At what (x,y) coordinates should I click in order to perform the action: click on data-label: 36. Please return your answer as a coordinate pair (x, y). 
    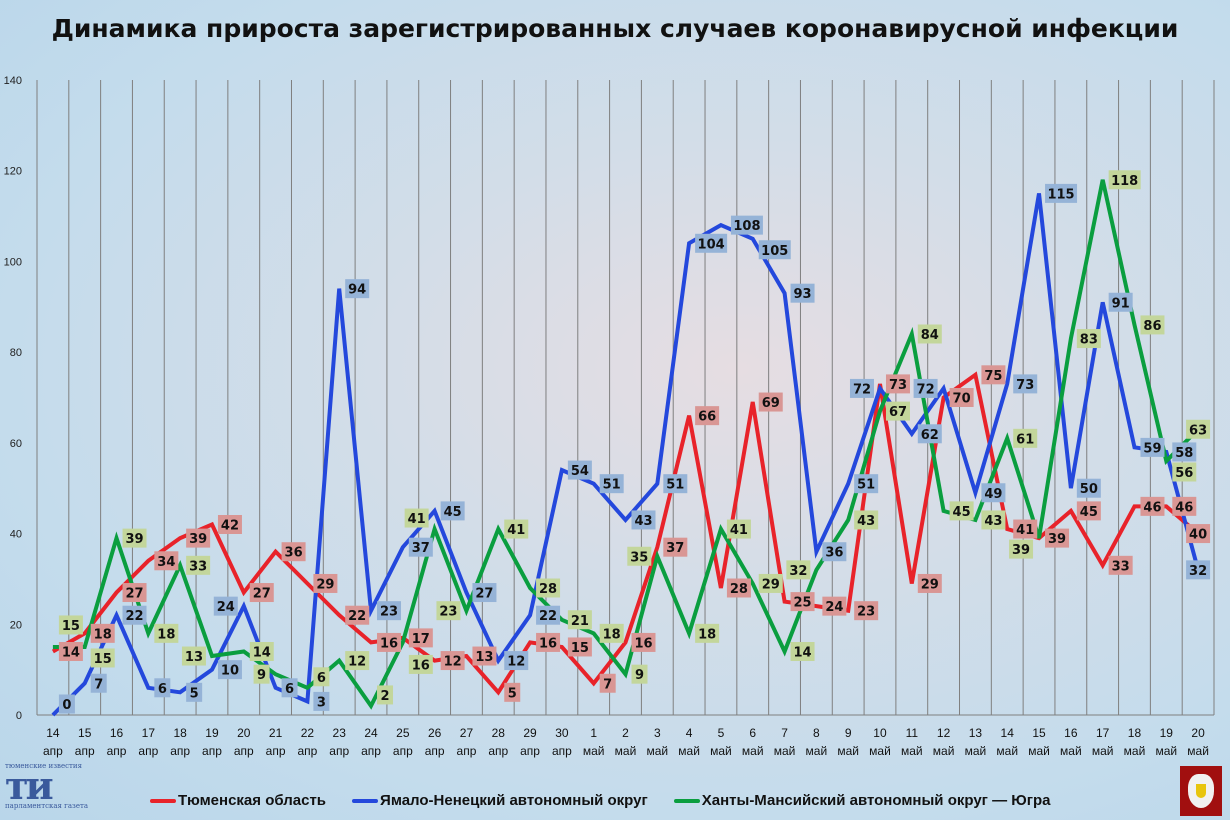
    Looking at the image, I should click on (294, 553).